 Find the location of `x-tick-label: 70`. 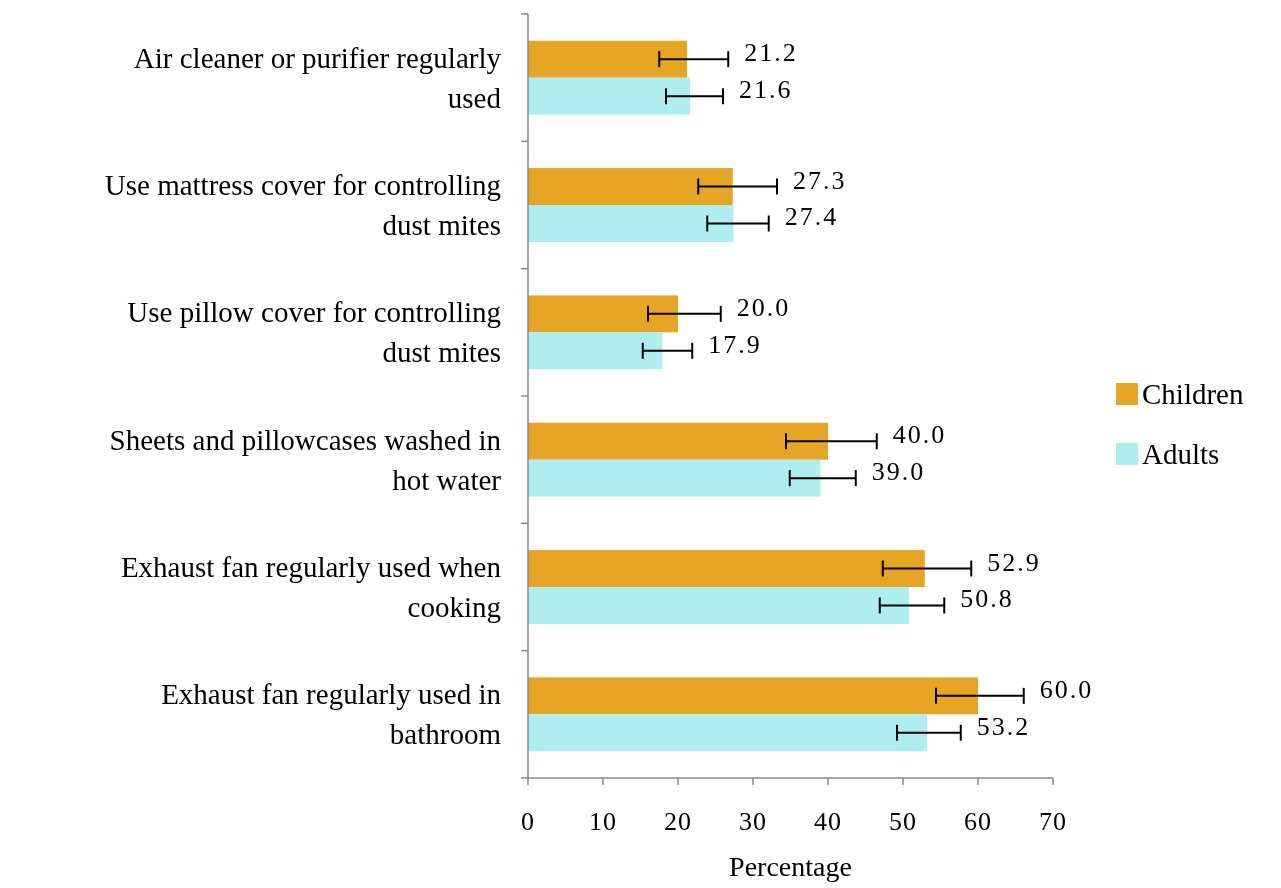

x-tick-label: 70 is located at coordinates (1053, 821).